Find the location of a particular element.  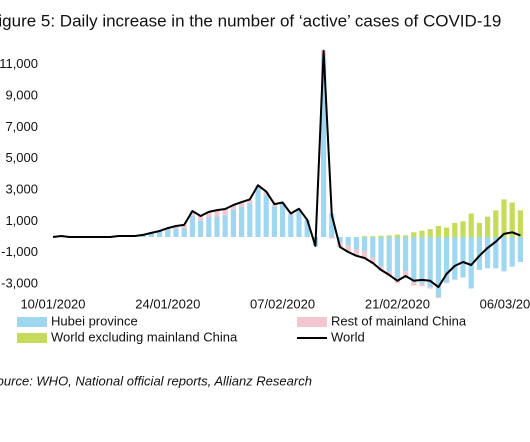

x-tick-label: 21/02/2020 is located at coordinates (397, 303).